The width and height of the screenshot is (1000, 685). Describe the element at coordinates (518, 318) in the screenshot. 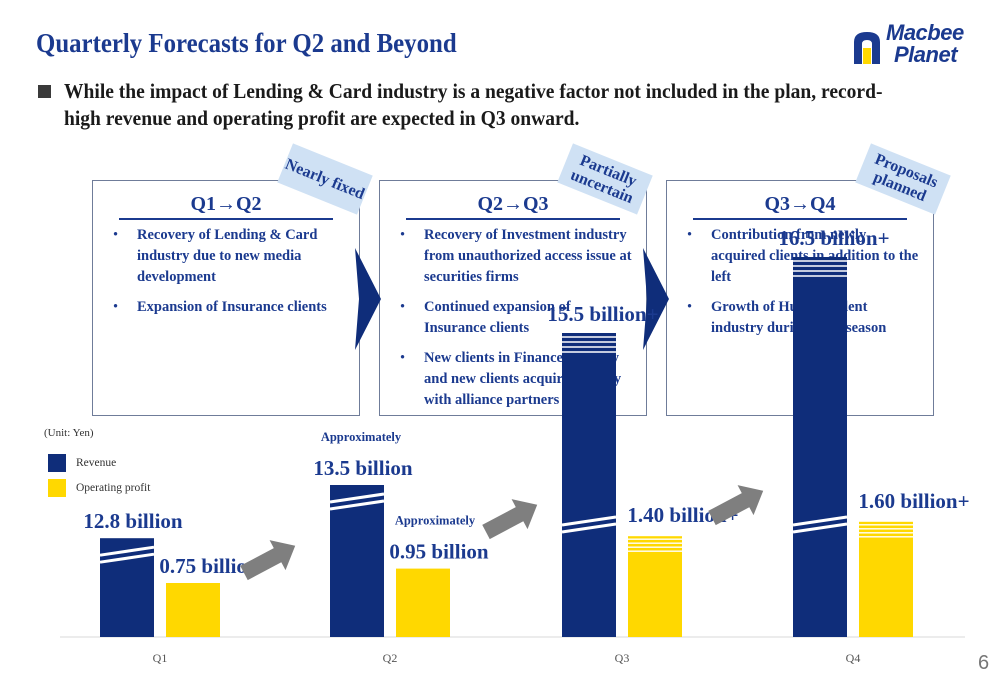

I see `list-item: Continued expansion of Insurance clients` at that location.